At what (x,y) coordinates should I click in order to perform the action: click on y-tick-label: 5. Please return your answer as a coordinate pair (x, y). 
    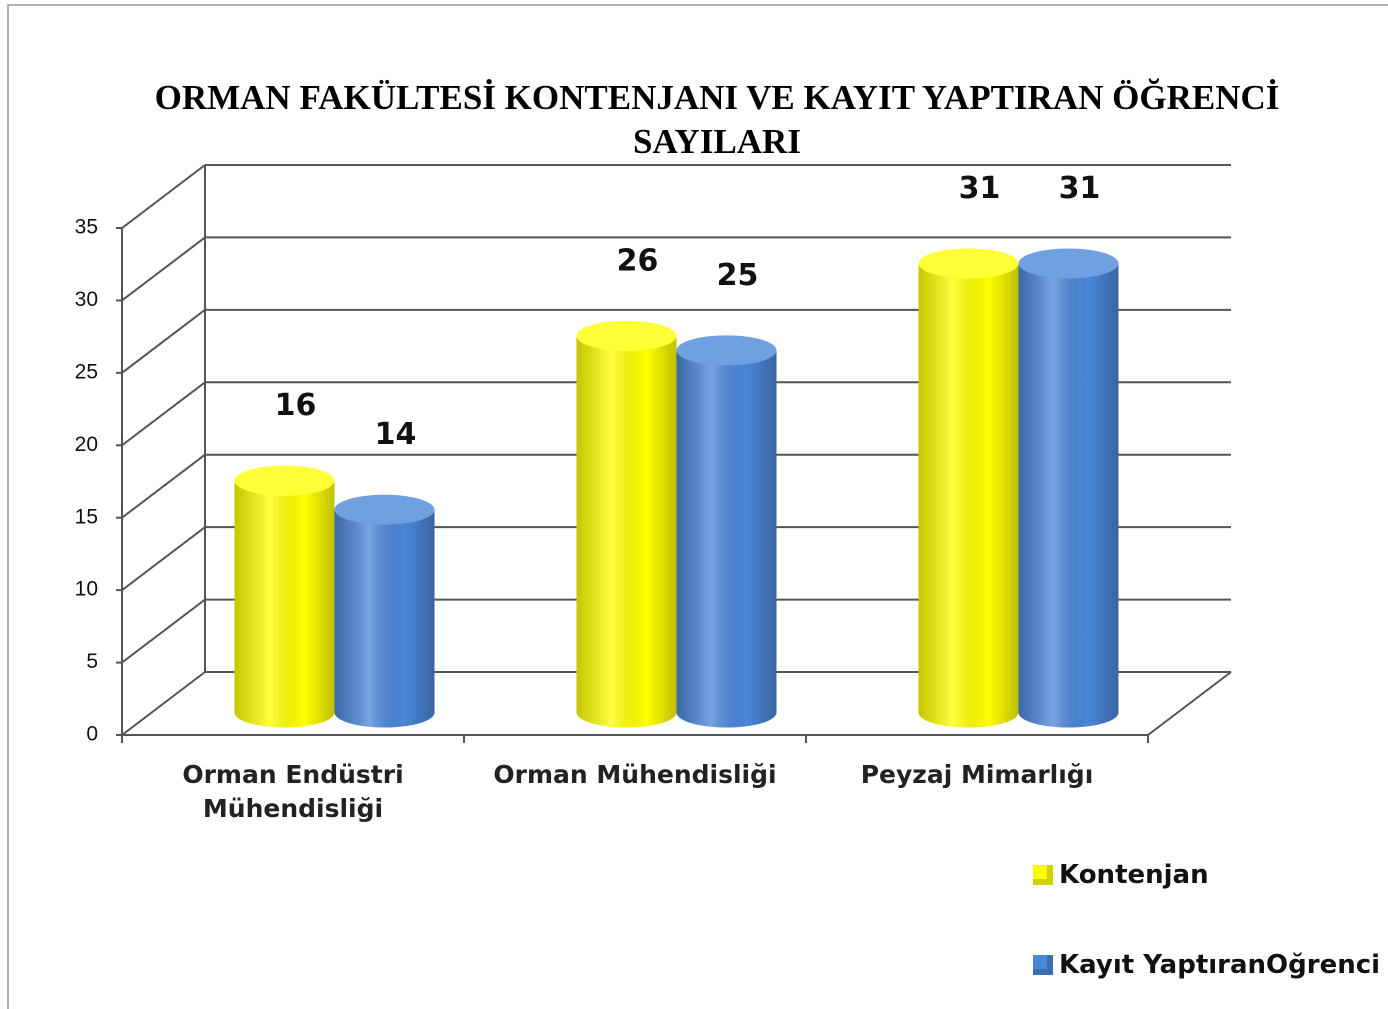
    Looking at the image, I should click on (92, 661).